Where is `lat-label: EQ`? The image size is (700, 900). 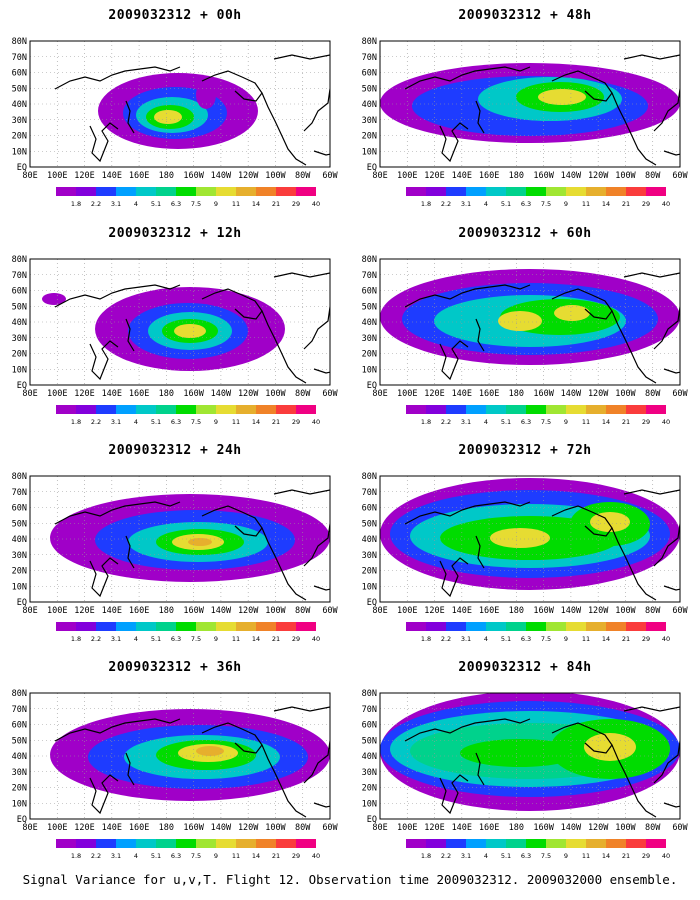 lat-label: EQ is located at coordinates (22, 386).